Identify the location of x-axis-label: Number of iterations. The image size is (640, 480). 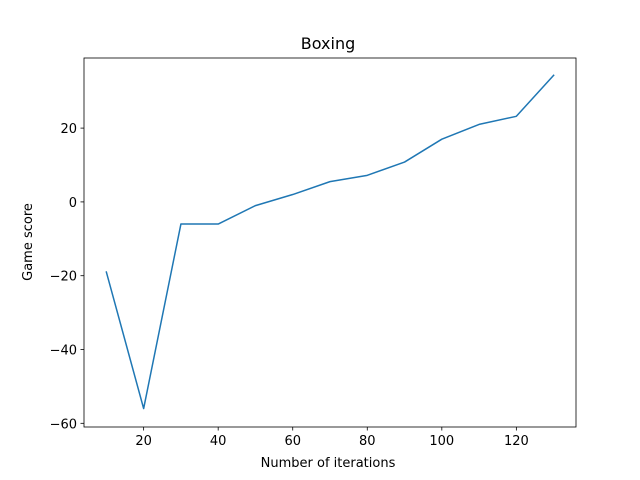
(328, 463).